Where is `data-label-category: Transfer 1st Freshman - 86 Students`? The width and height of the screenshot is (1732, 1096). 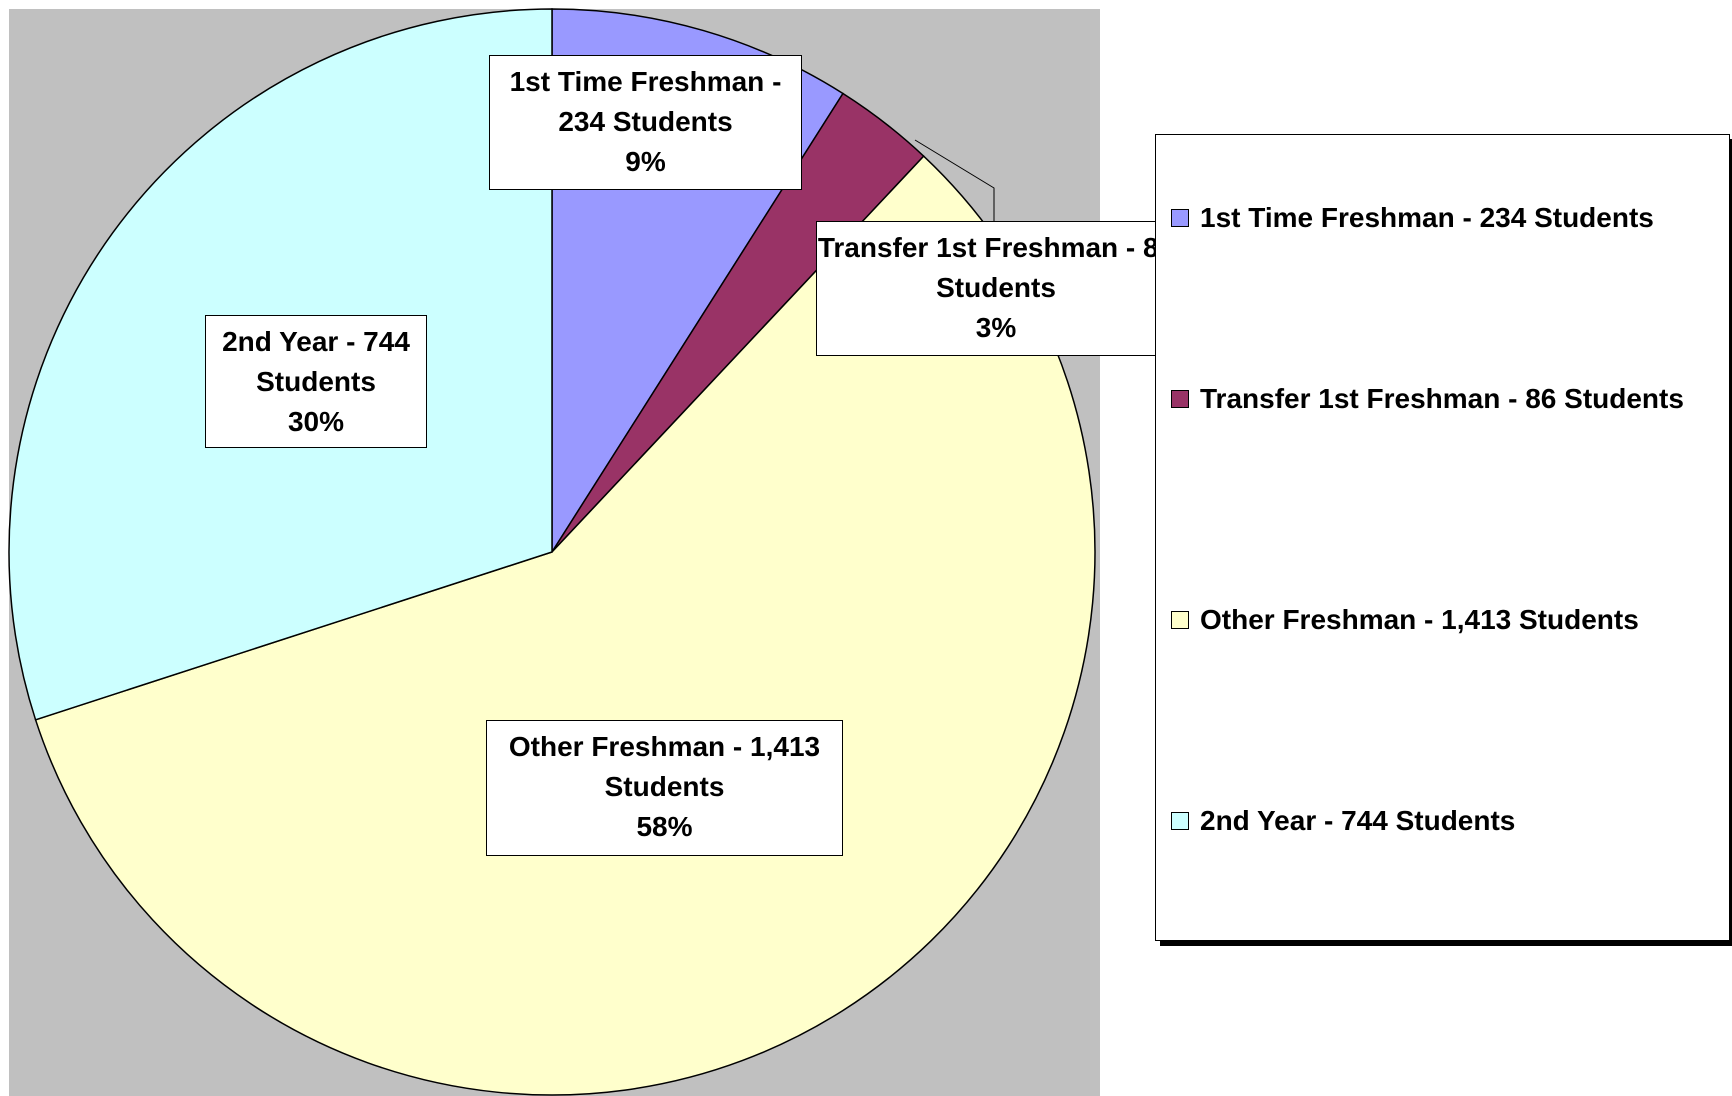
data-label-category: Transfer 1st Freshman - 86 Students is located at coordinates (996, 267).